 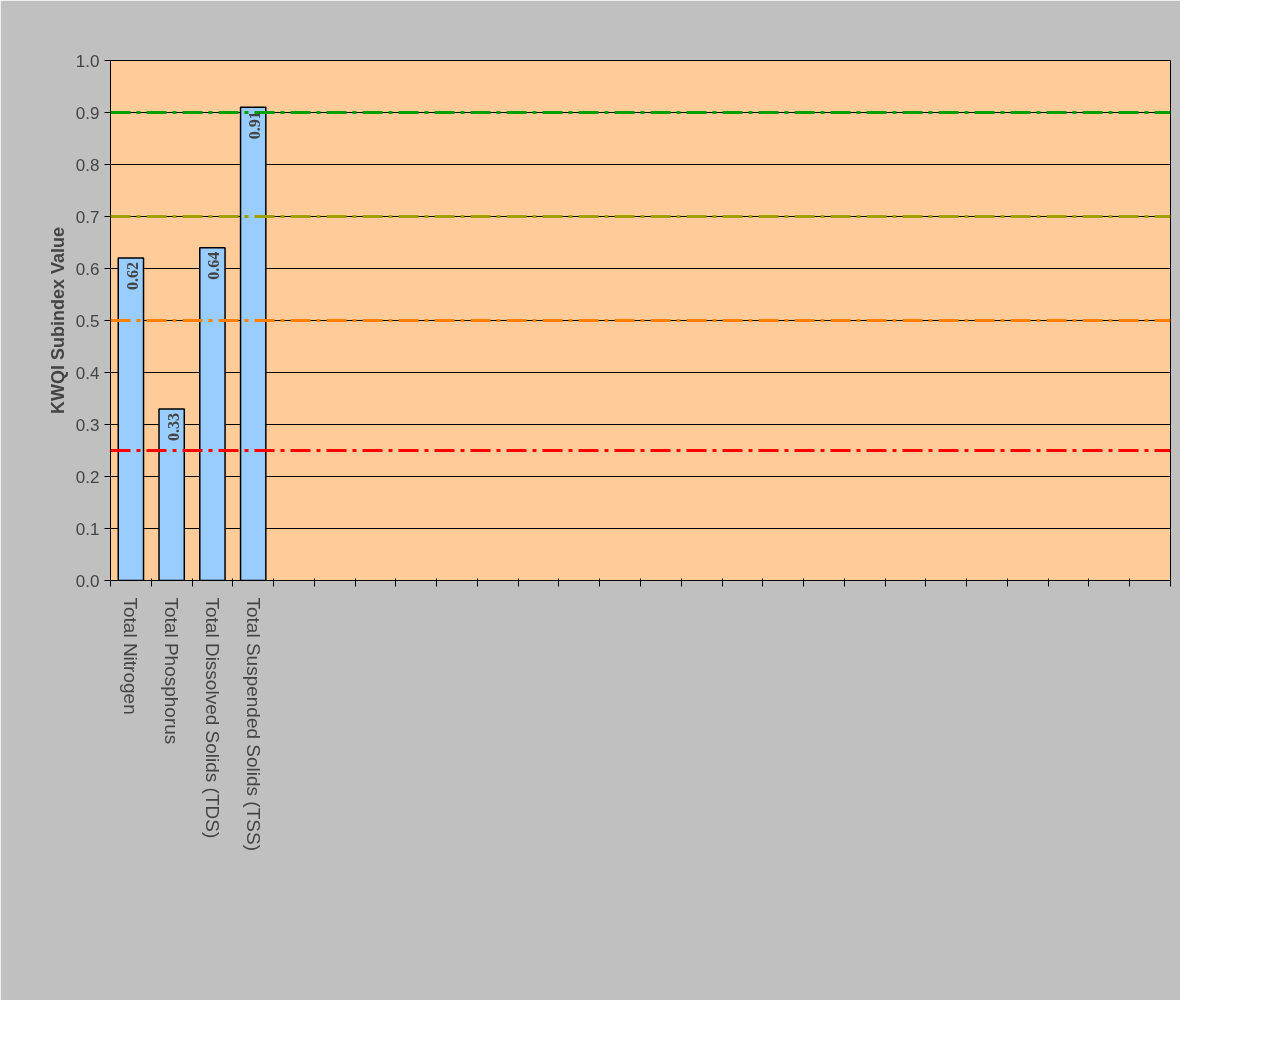 I want to click on data-label: 0.33, so click(x=173, y=426).